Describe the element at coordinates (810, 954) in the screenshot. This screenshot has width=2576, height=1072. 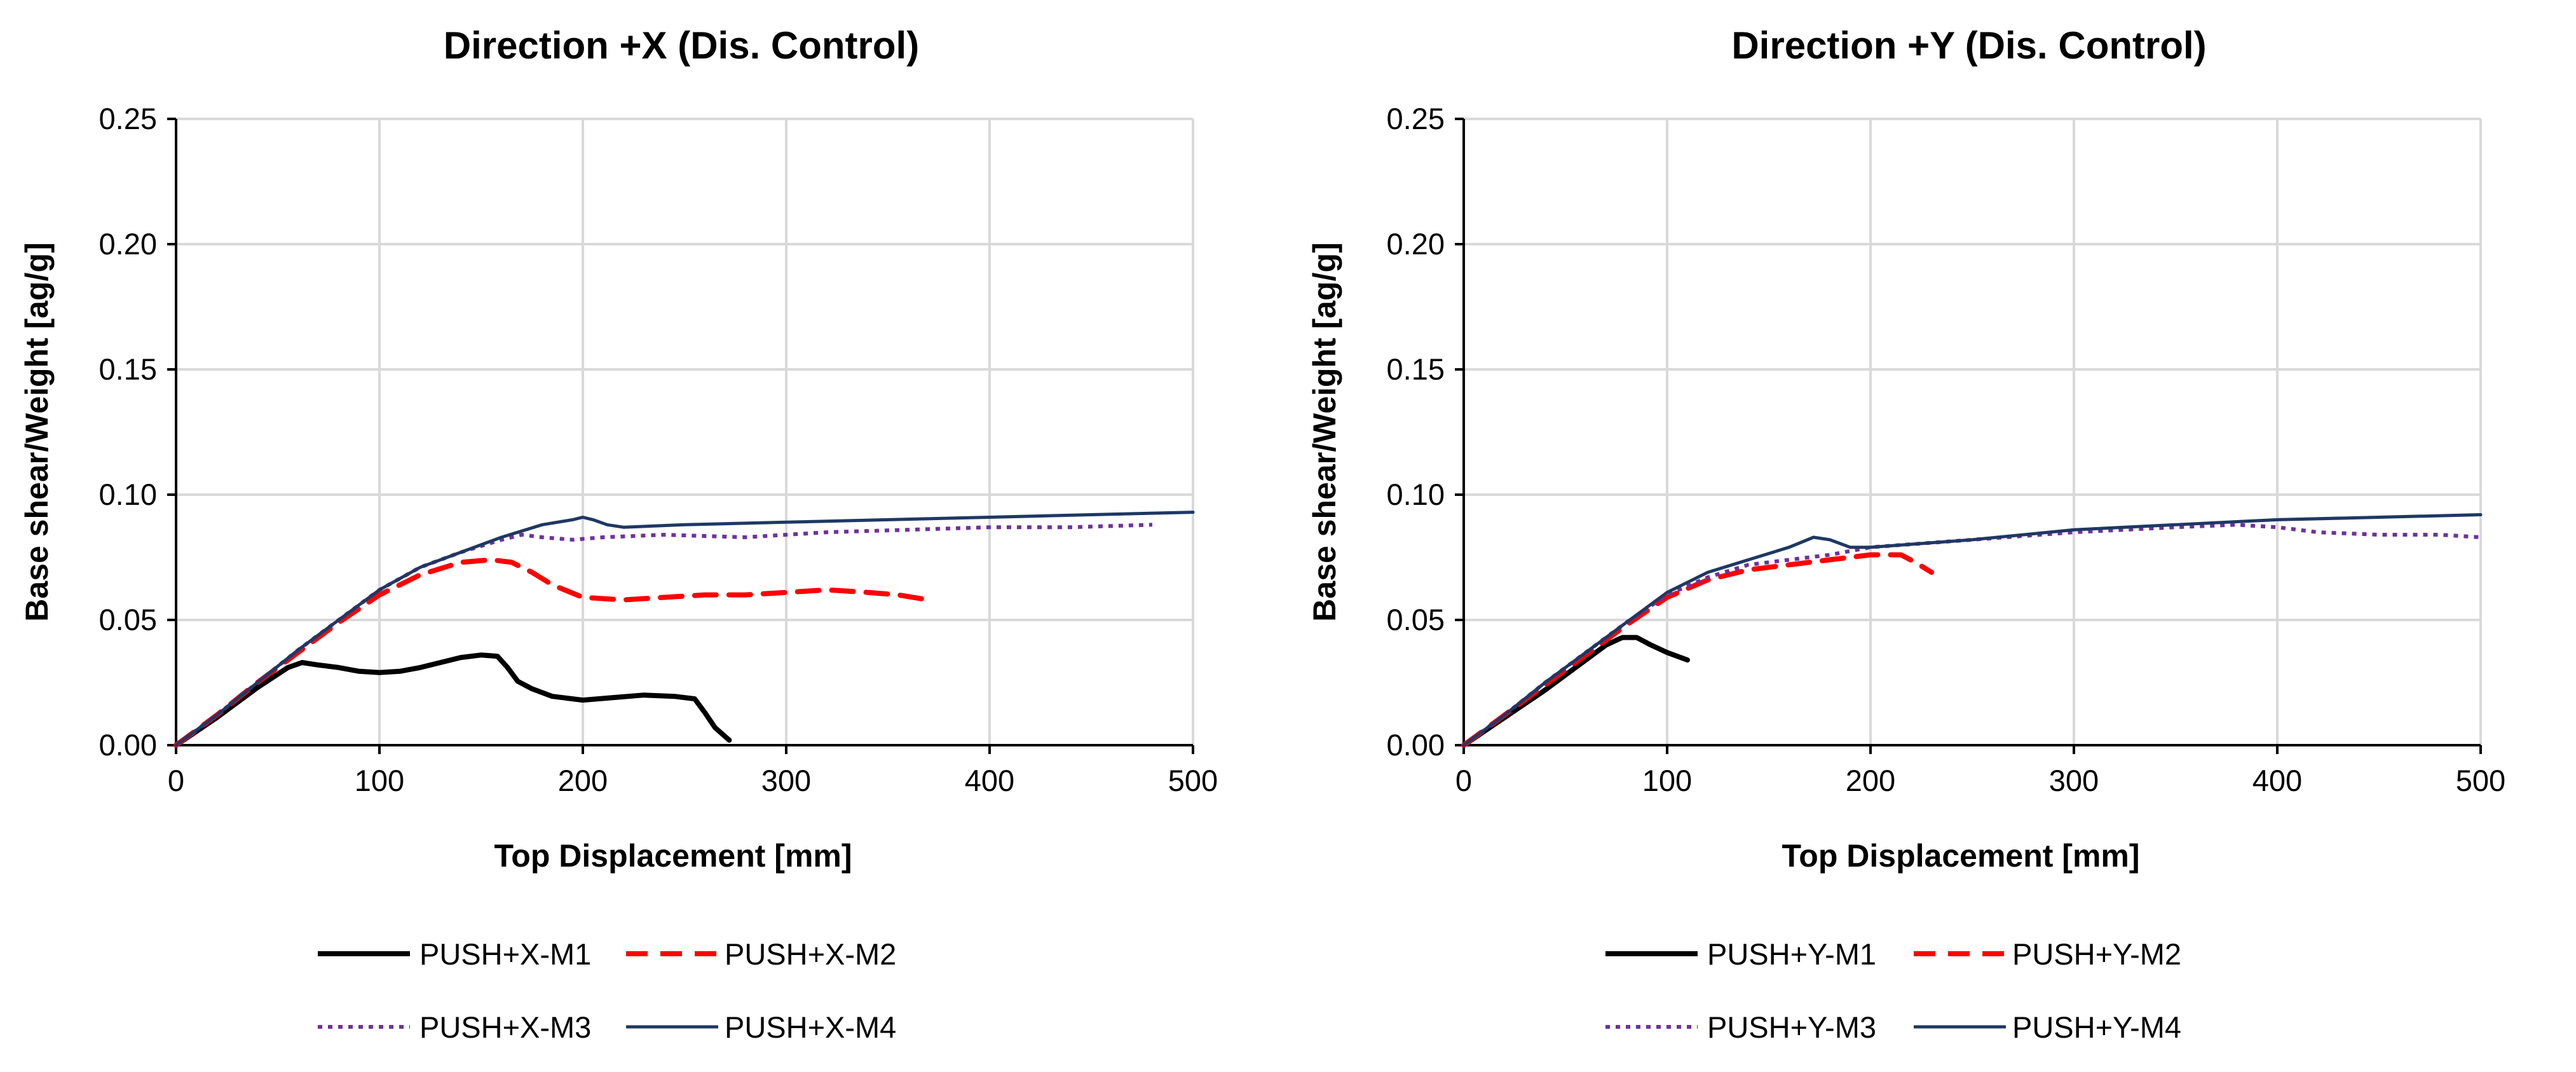
I see `legend-label: PUSH+X-M2` at that location.